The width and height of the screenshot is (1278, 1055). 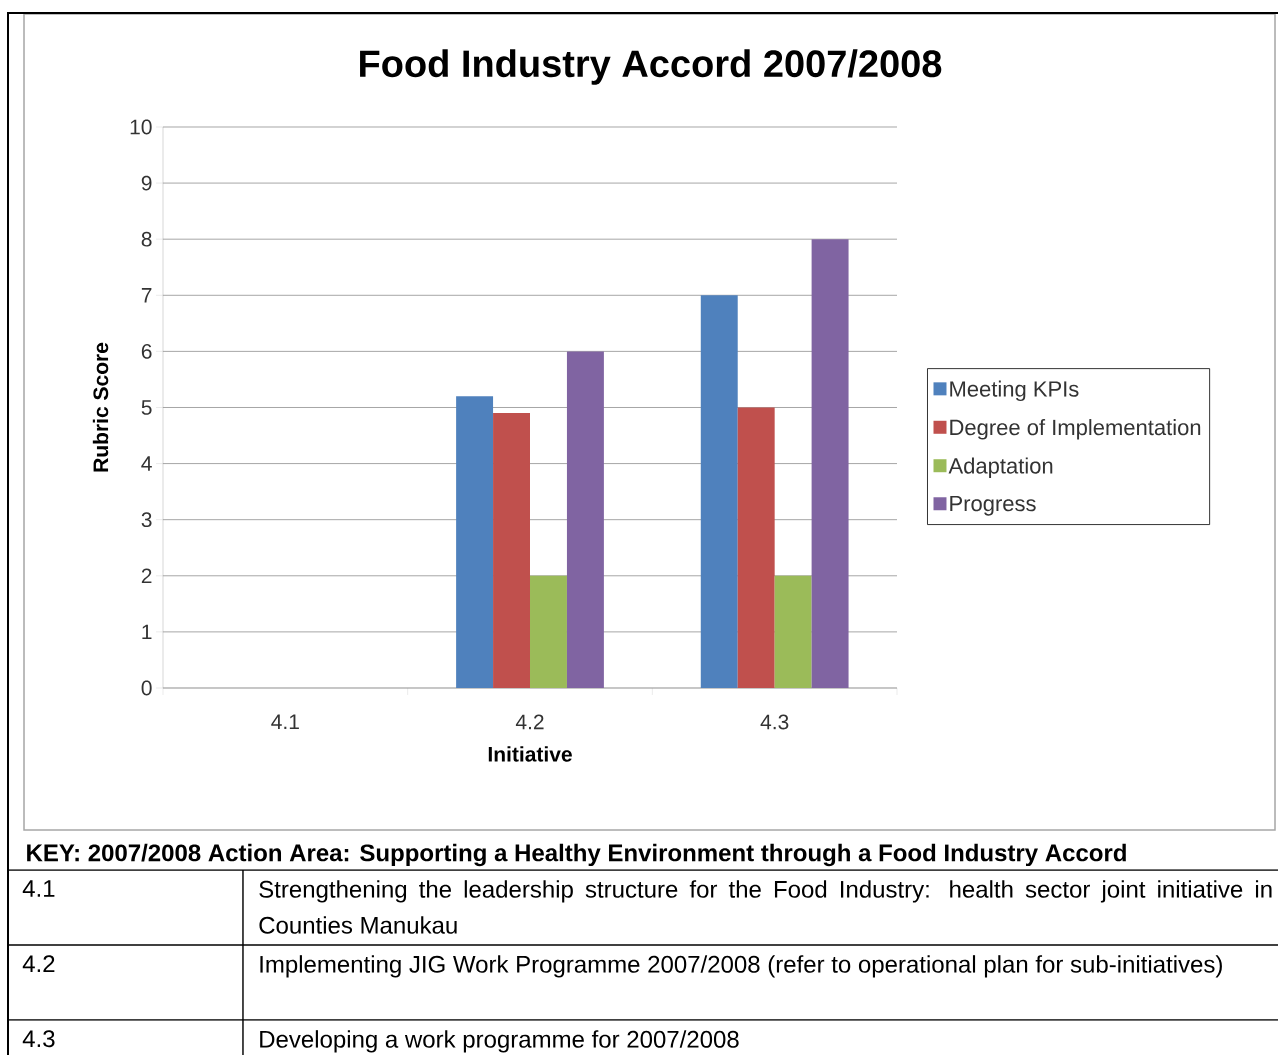 I want to click on x-tick-label: 4.3, so click(x=774, y=722).